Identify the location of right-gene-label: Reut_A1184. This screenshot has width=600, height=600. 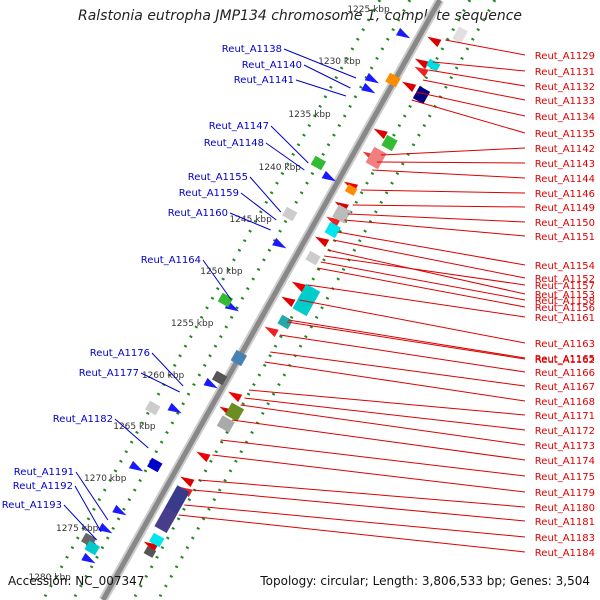
(565, 553).